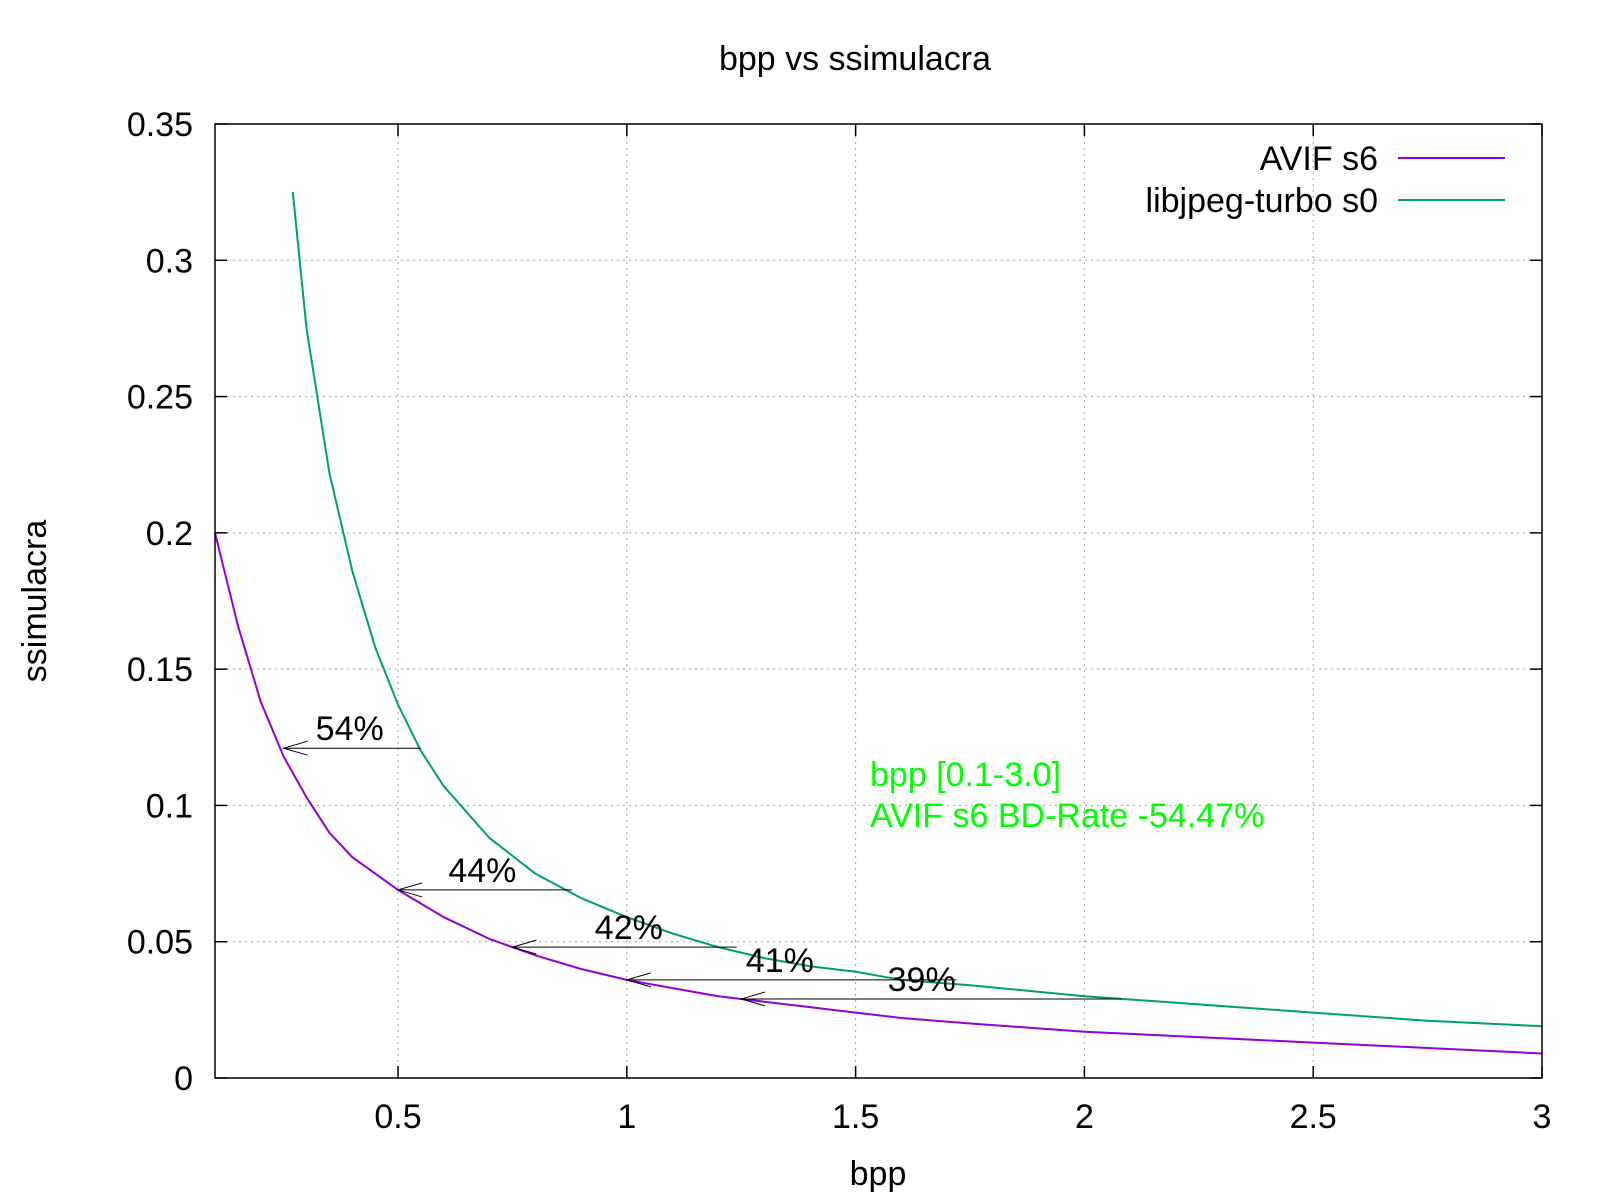  What do you see at coordinates (169, 261) in the screenshot?
I see `y-tick-label: 0.3` at bounding box center [169, 261].